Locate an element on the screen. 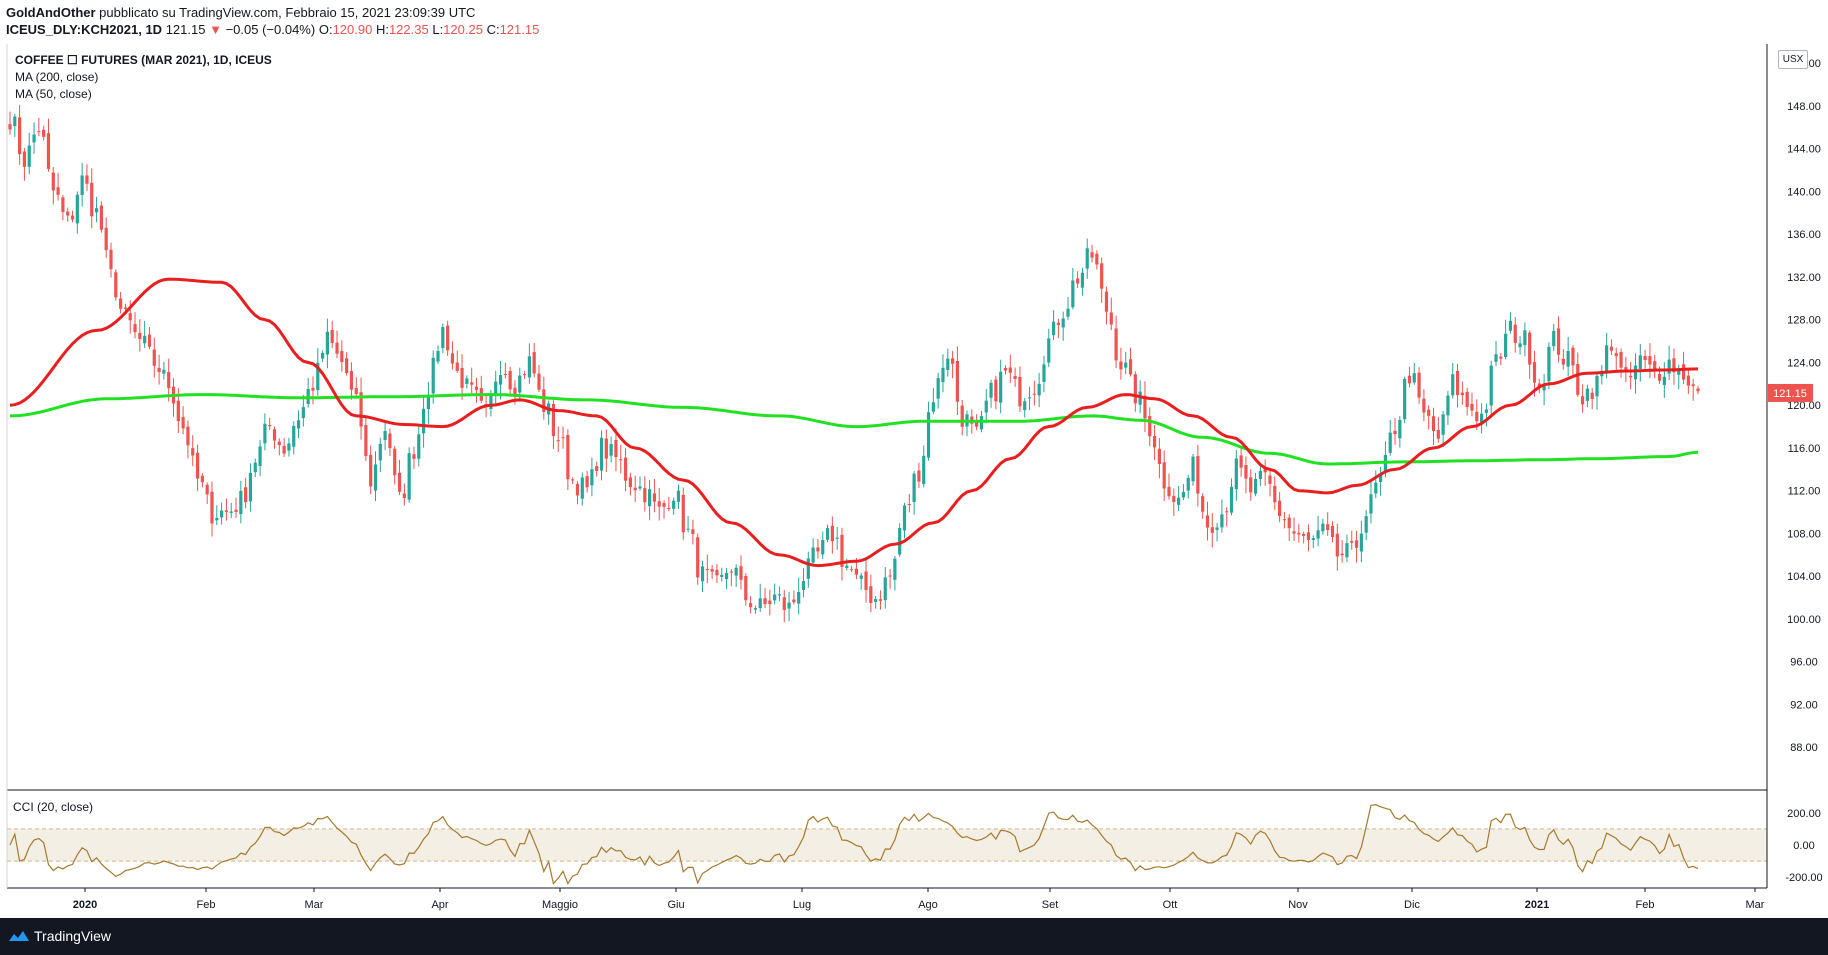 This screenshot has height=955, width=1828. low-value: 120.25 is located at coordinates (463, 29).